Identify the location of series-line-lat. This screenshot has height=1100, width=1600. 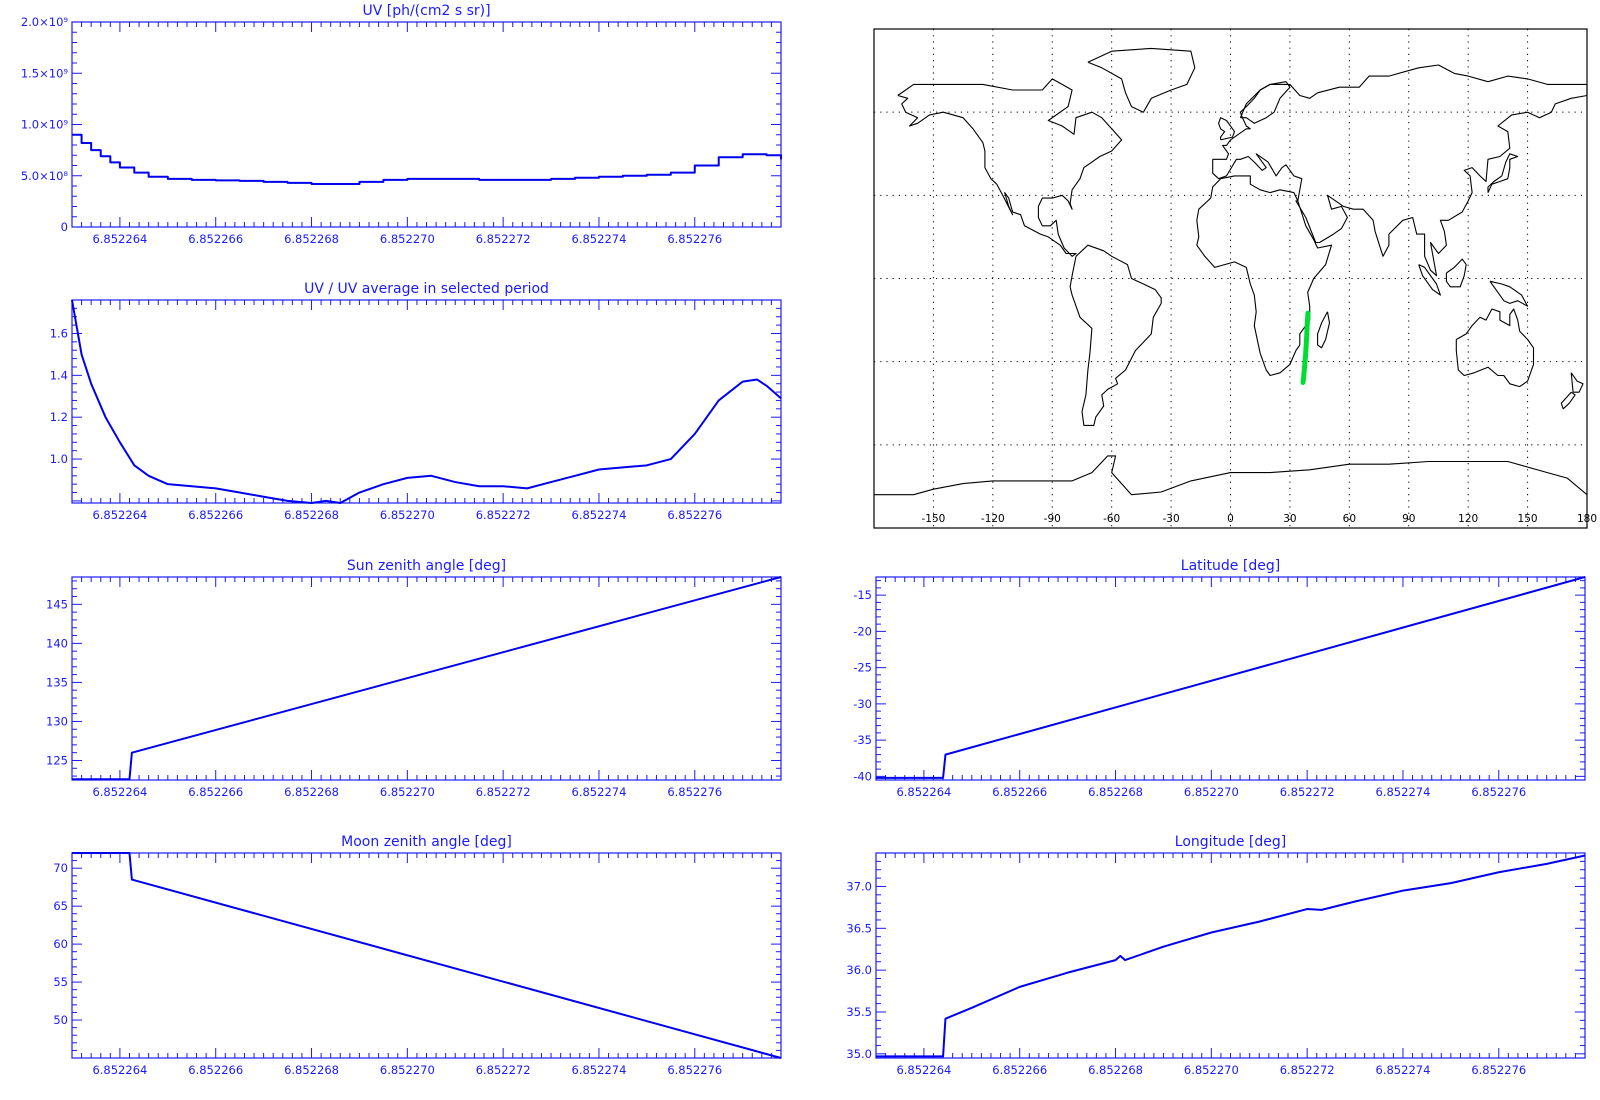
(1231, 677).